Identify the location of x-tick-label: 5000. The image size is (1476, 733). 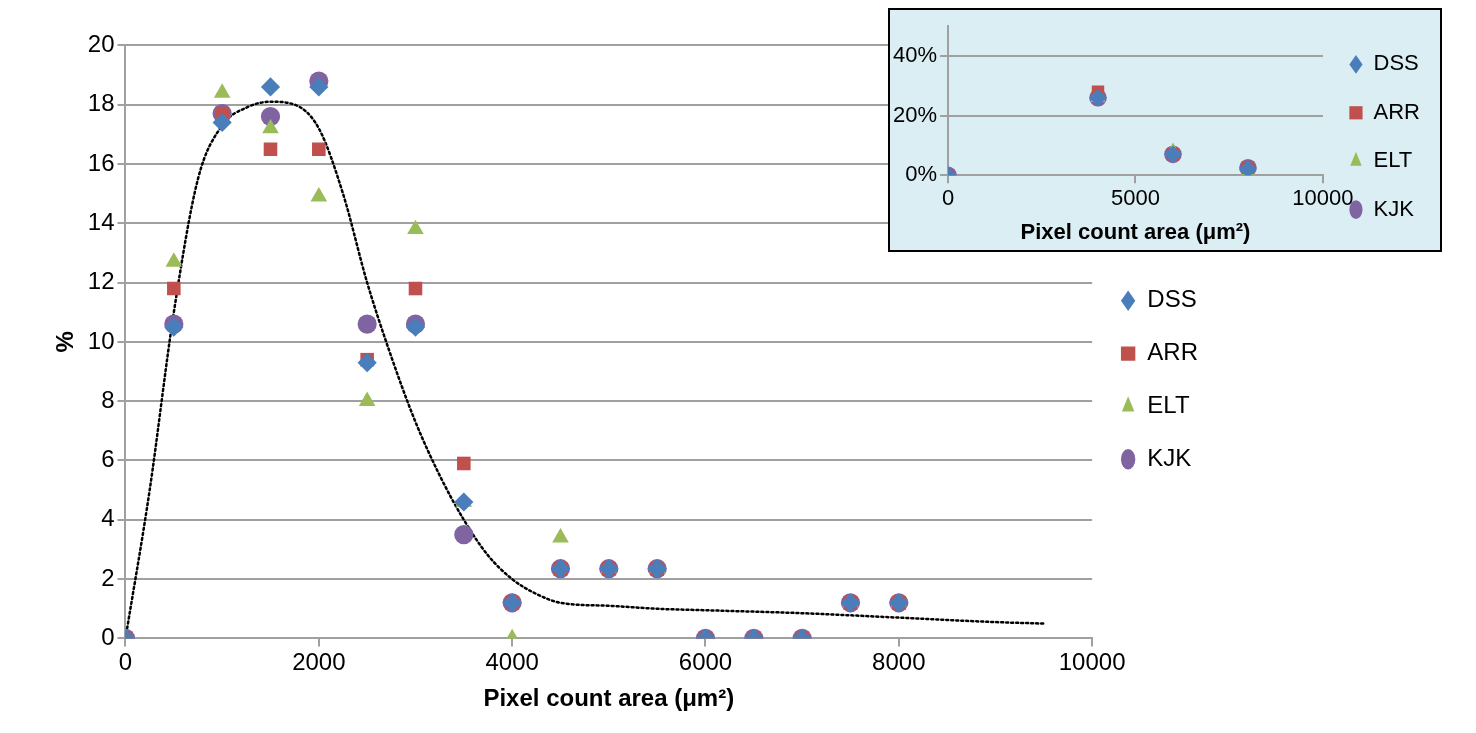
(1135, 198).